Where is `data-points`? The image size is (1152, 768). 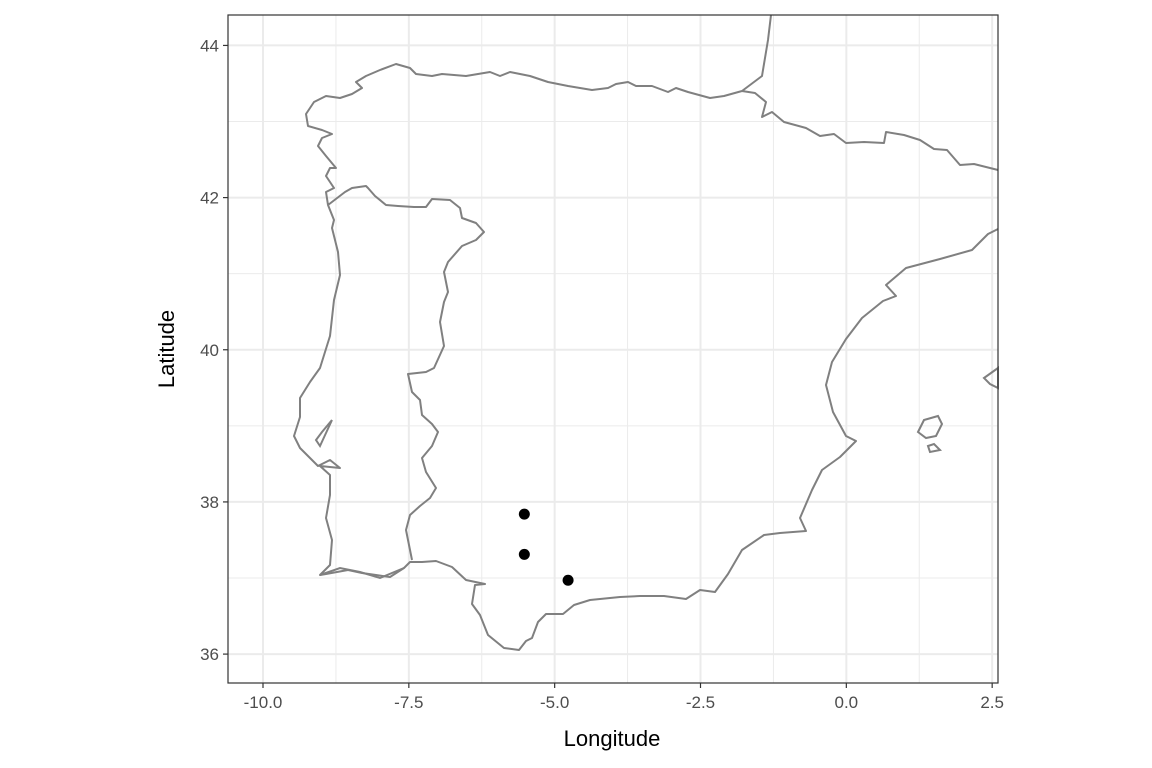
data-points is located at coordinates (546, 547).